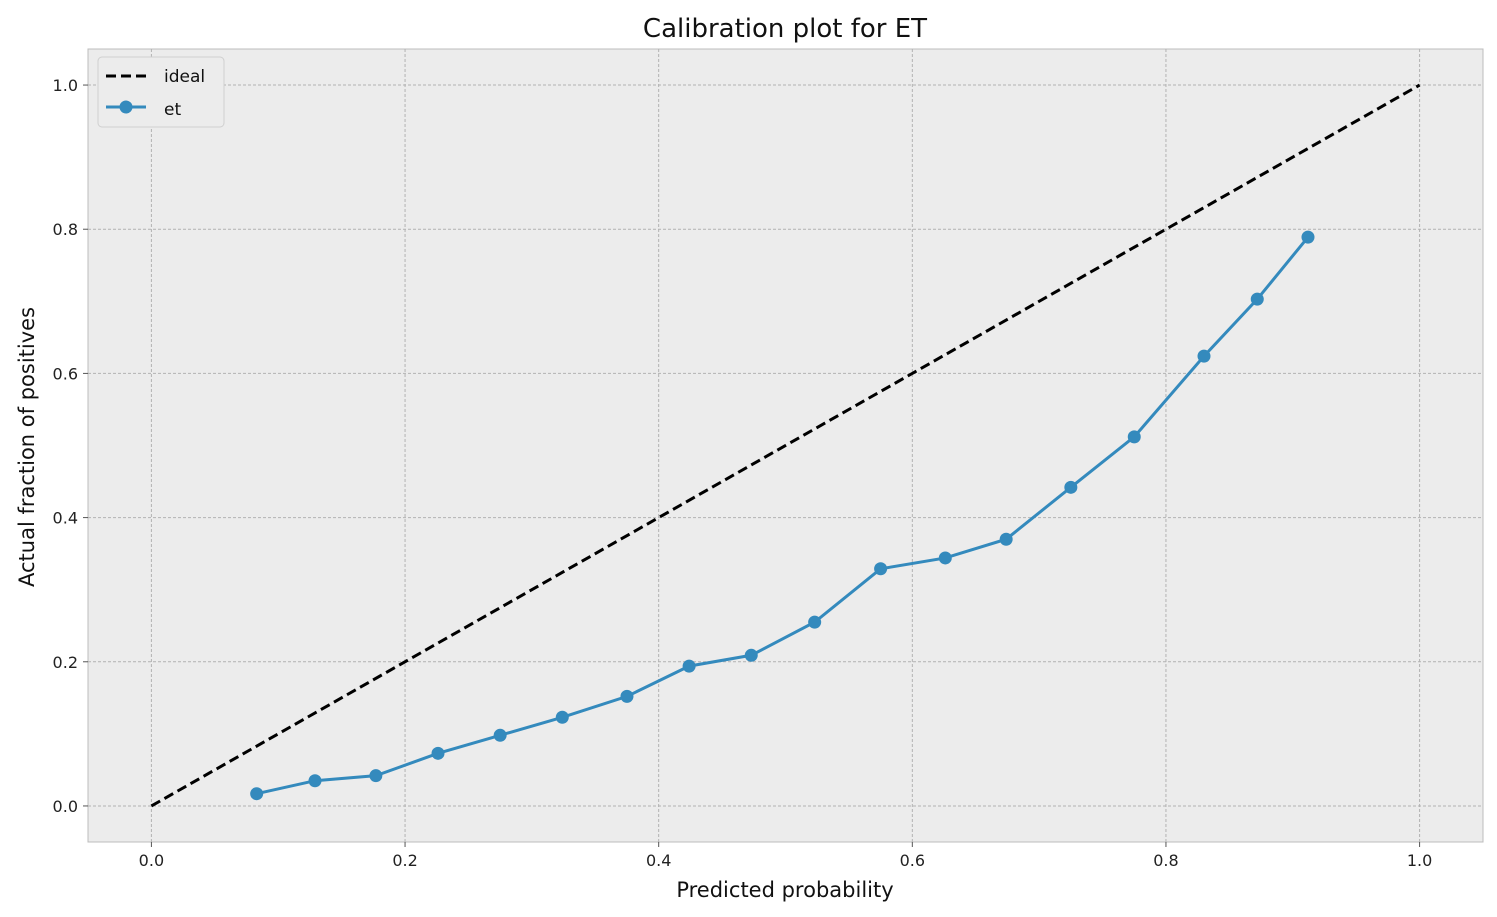 This screenshot has width=1497, height=917. I want to click on x-tick-label: 0.2, so click(404, 860).